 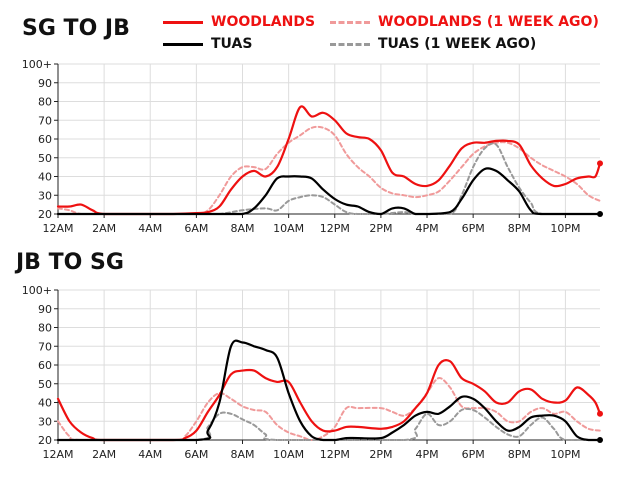 What do you see at coordinates (350, 44) in the screenshot?
I see `legend-swatch-tuas-week` at bounding box center [350, 44].